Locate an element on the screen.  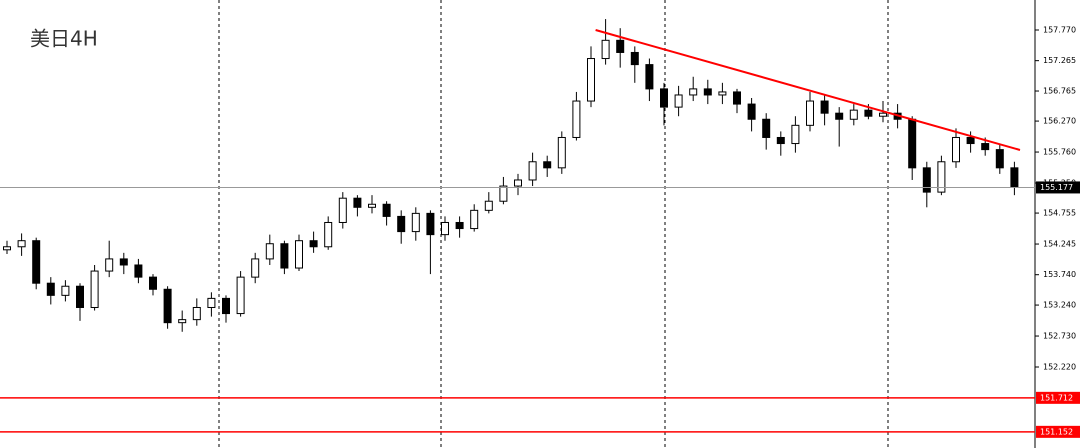
y-tick-label: 153.240 is located at coordinates (1059, 305).